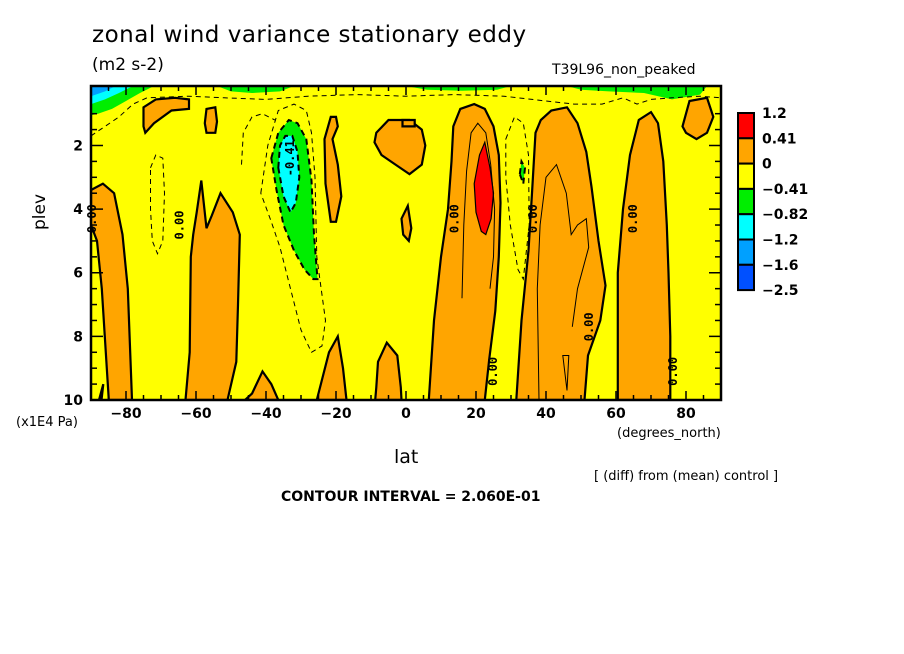 The width and height of the screenshot is (904, 654). Describe the element at coordinates (78, 146) in the screenshot. I see `y-tick-label: 2` at that location.